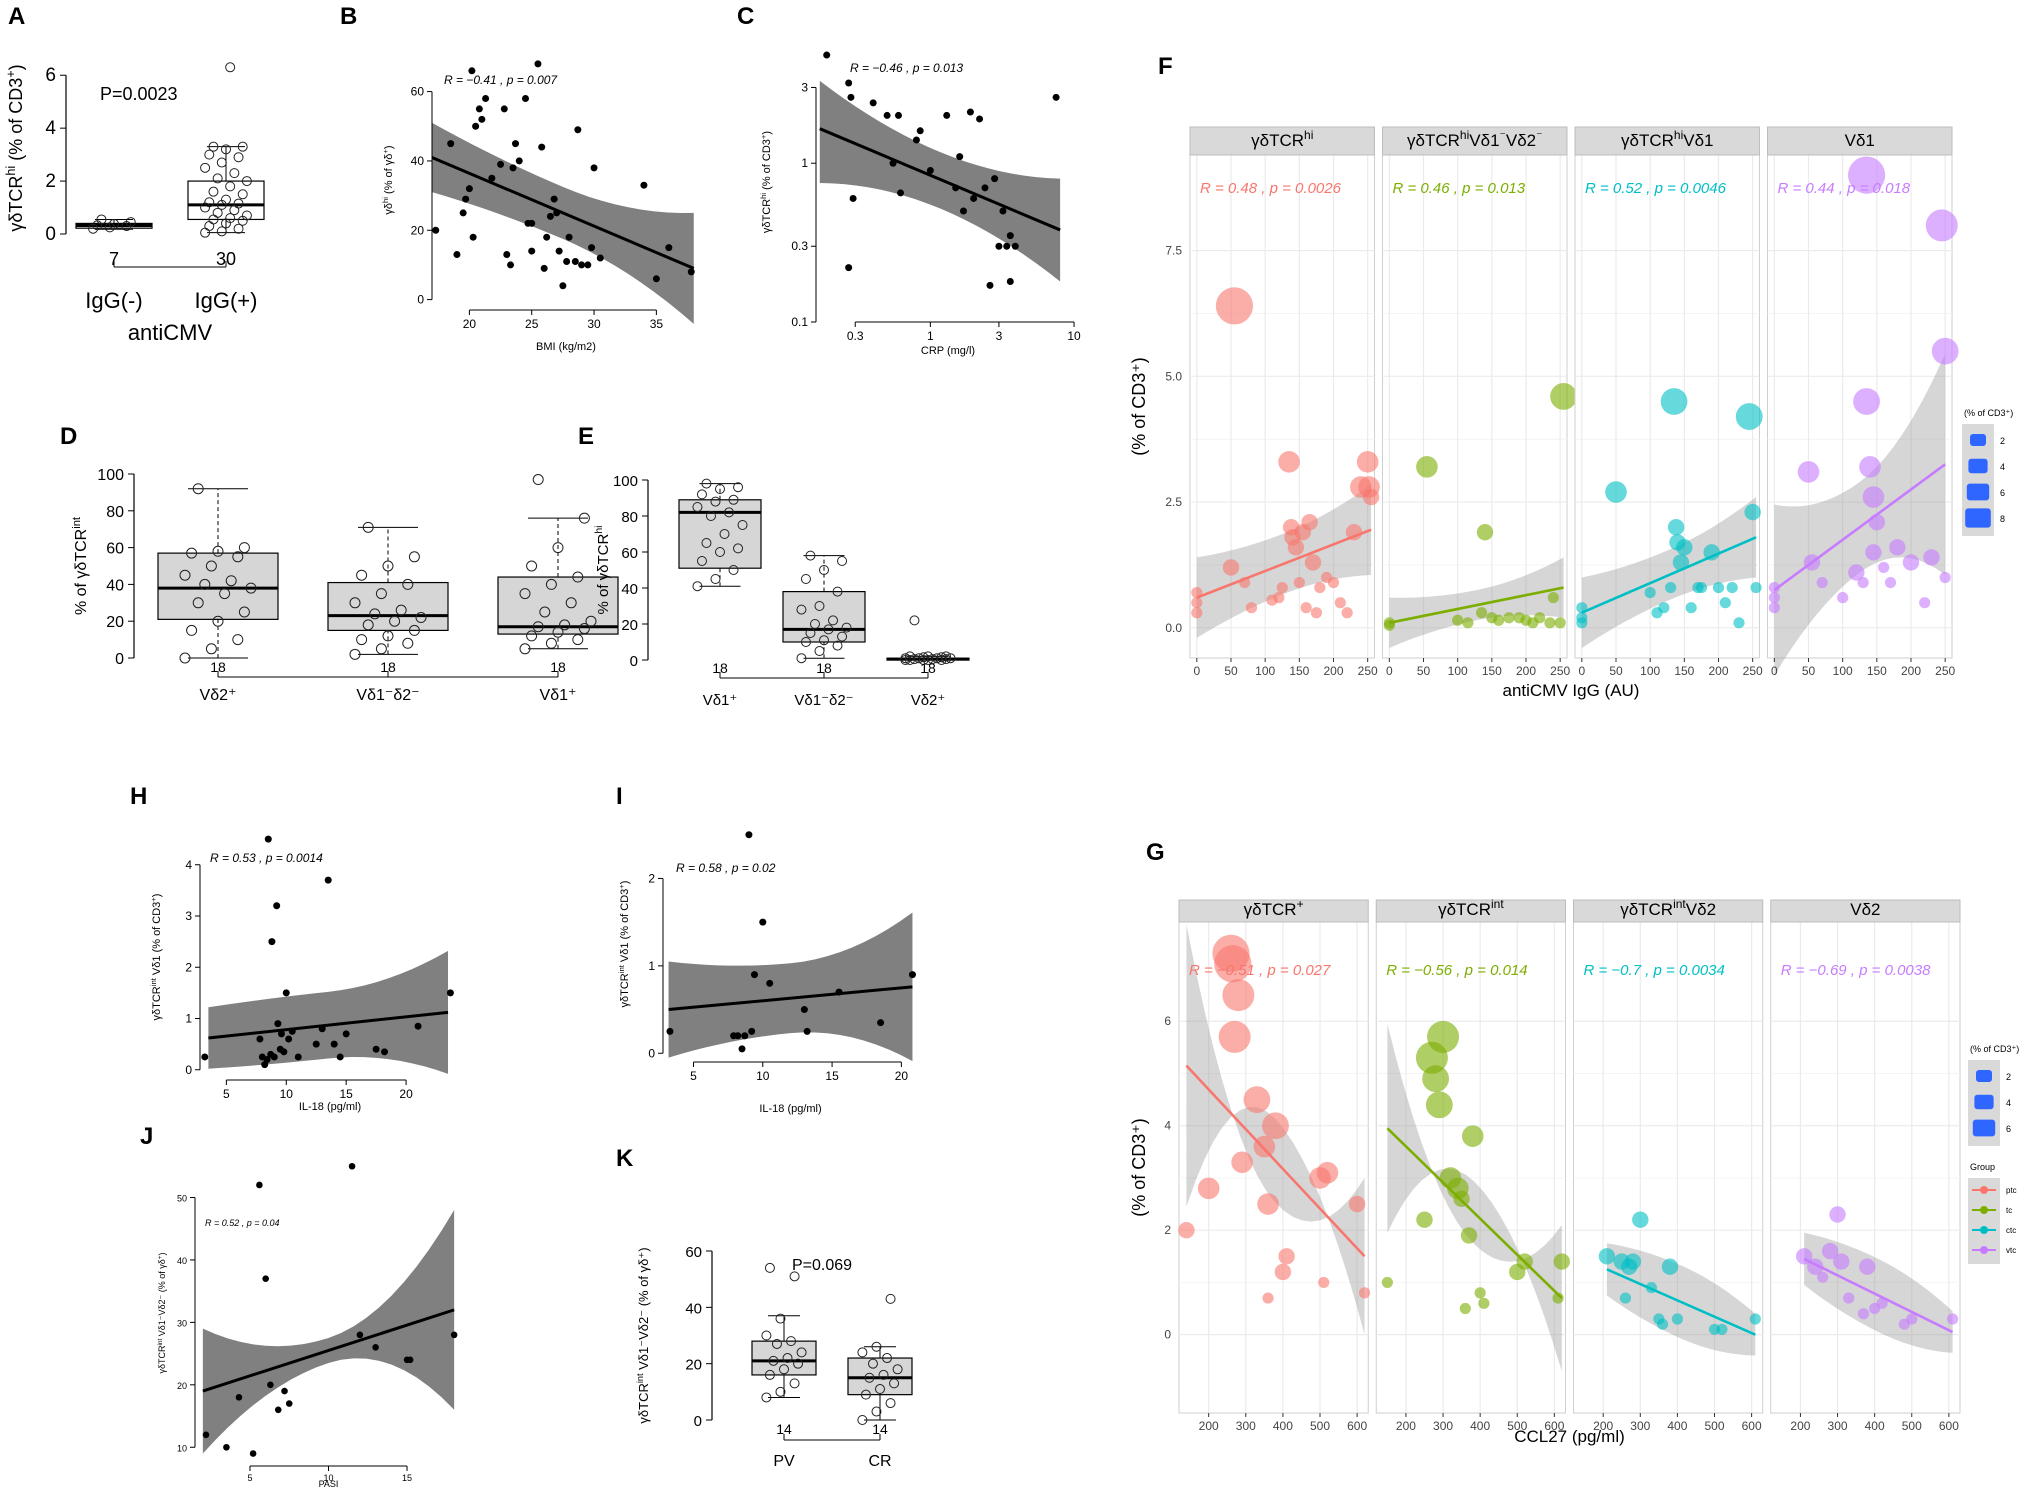 The image size is (2023, 1491). What do you see at coordinates (418, 92) in the screenshot?
I see `y-tick-label: 60` at bounding box center [418, 92].